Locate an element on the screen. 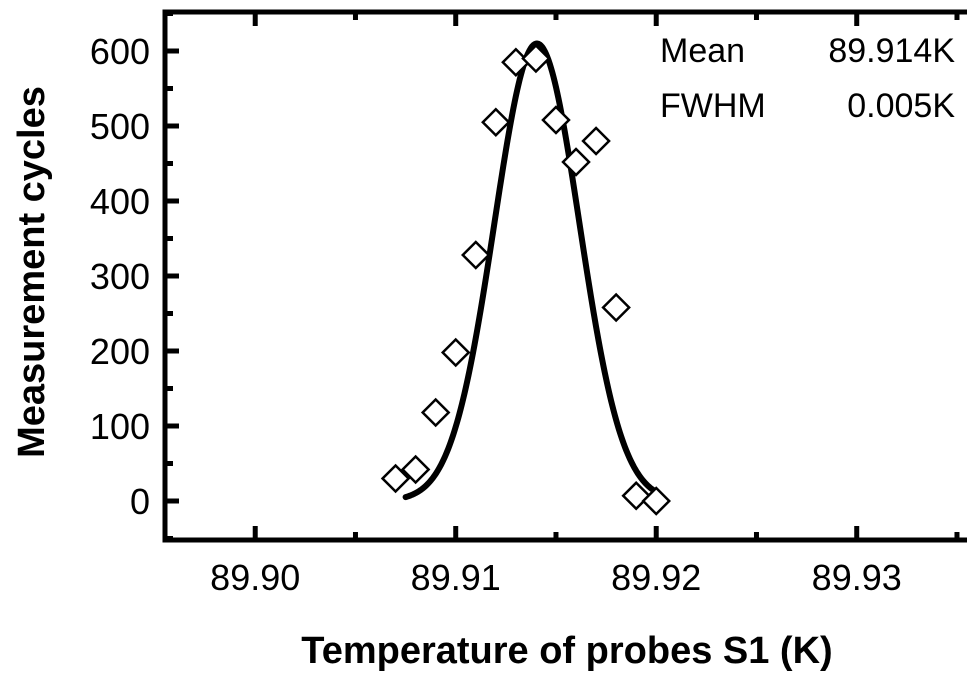 Image resolution: width=967 pixels, height=675 pixels. annotation-fwhm-label: FWHM is located at coordinates (713, 106).